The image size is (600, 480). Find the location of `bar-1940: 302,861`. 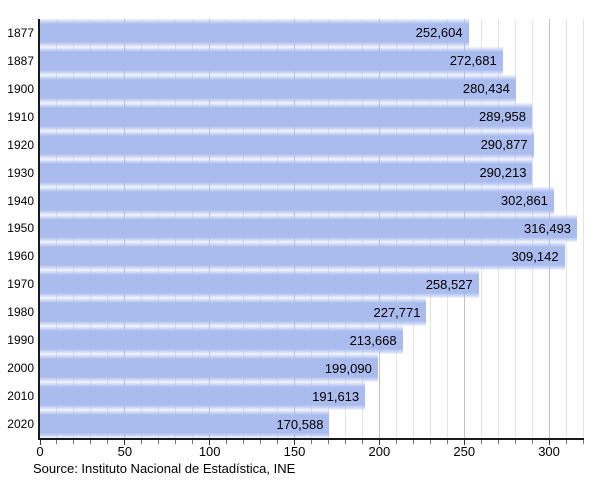

bar-1940: 302,861 is located at coordinates (297, 200).